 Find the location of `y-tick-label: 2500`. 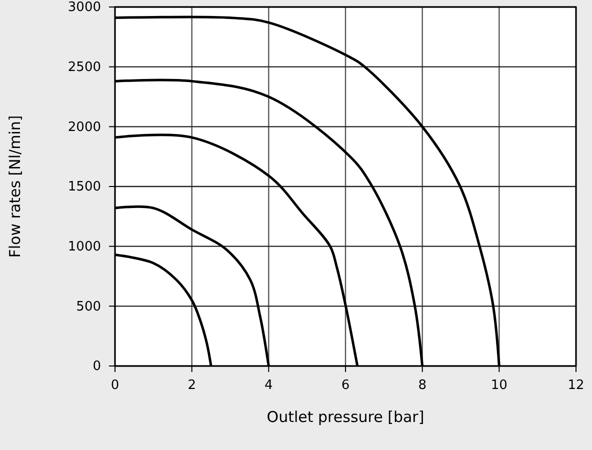

y-tick-label: 2500 is located at coordinates (84, 67).